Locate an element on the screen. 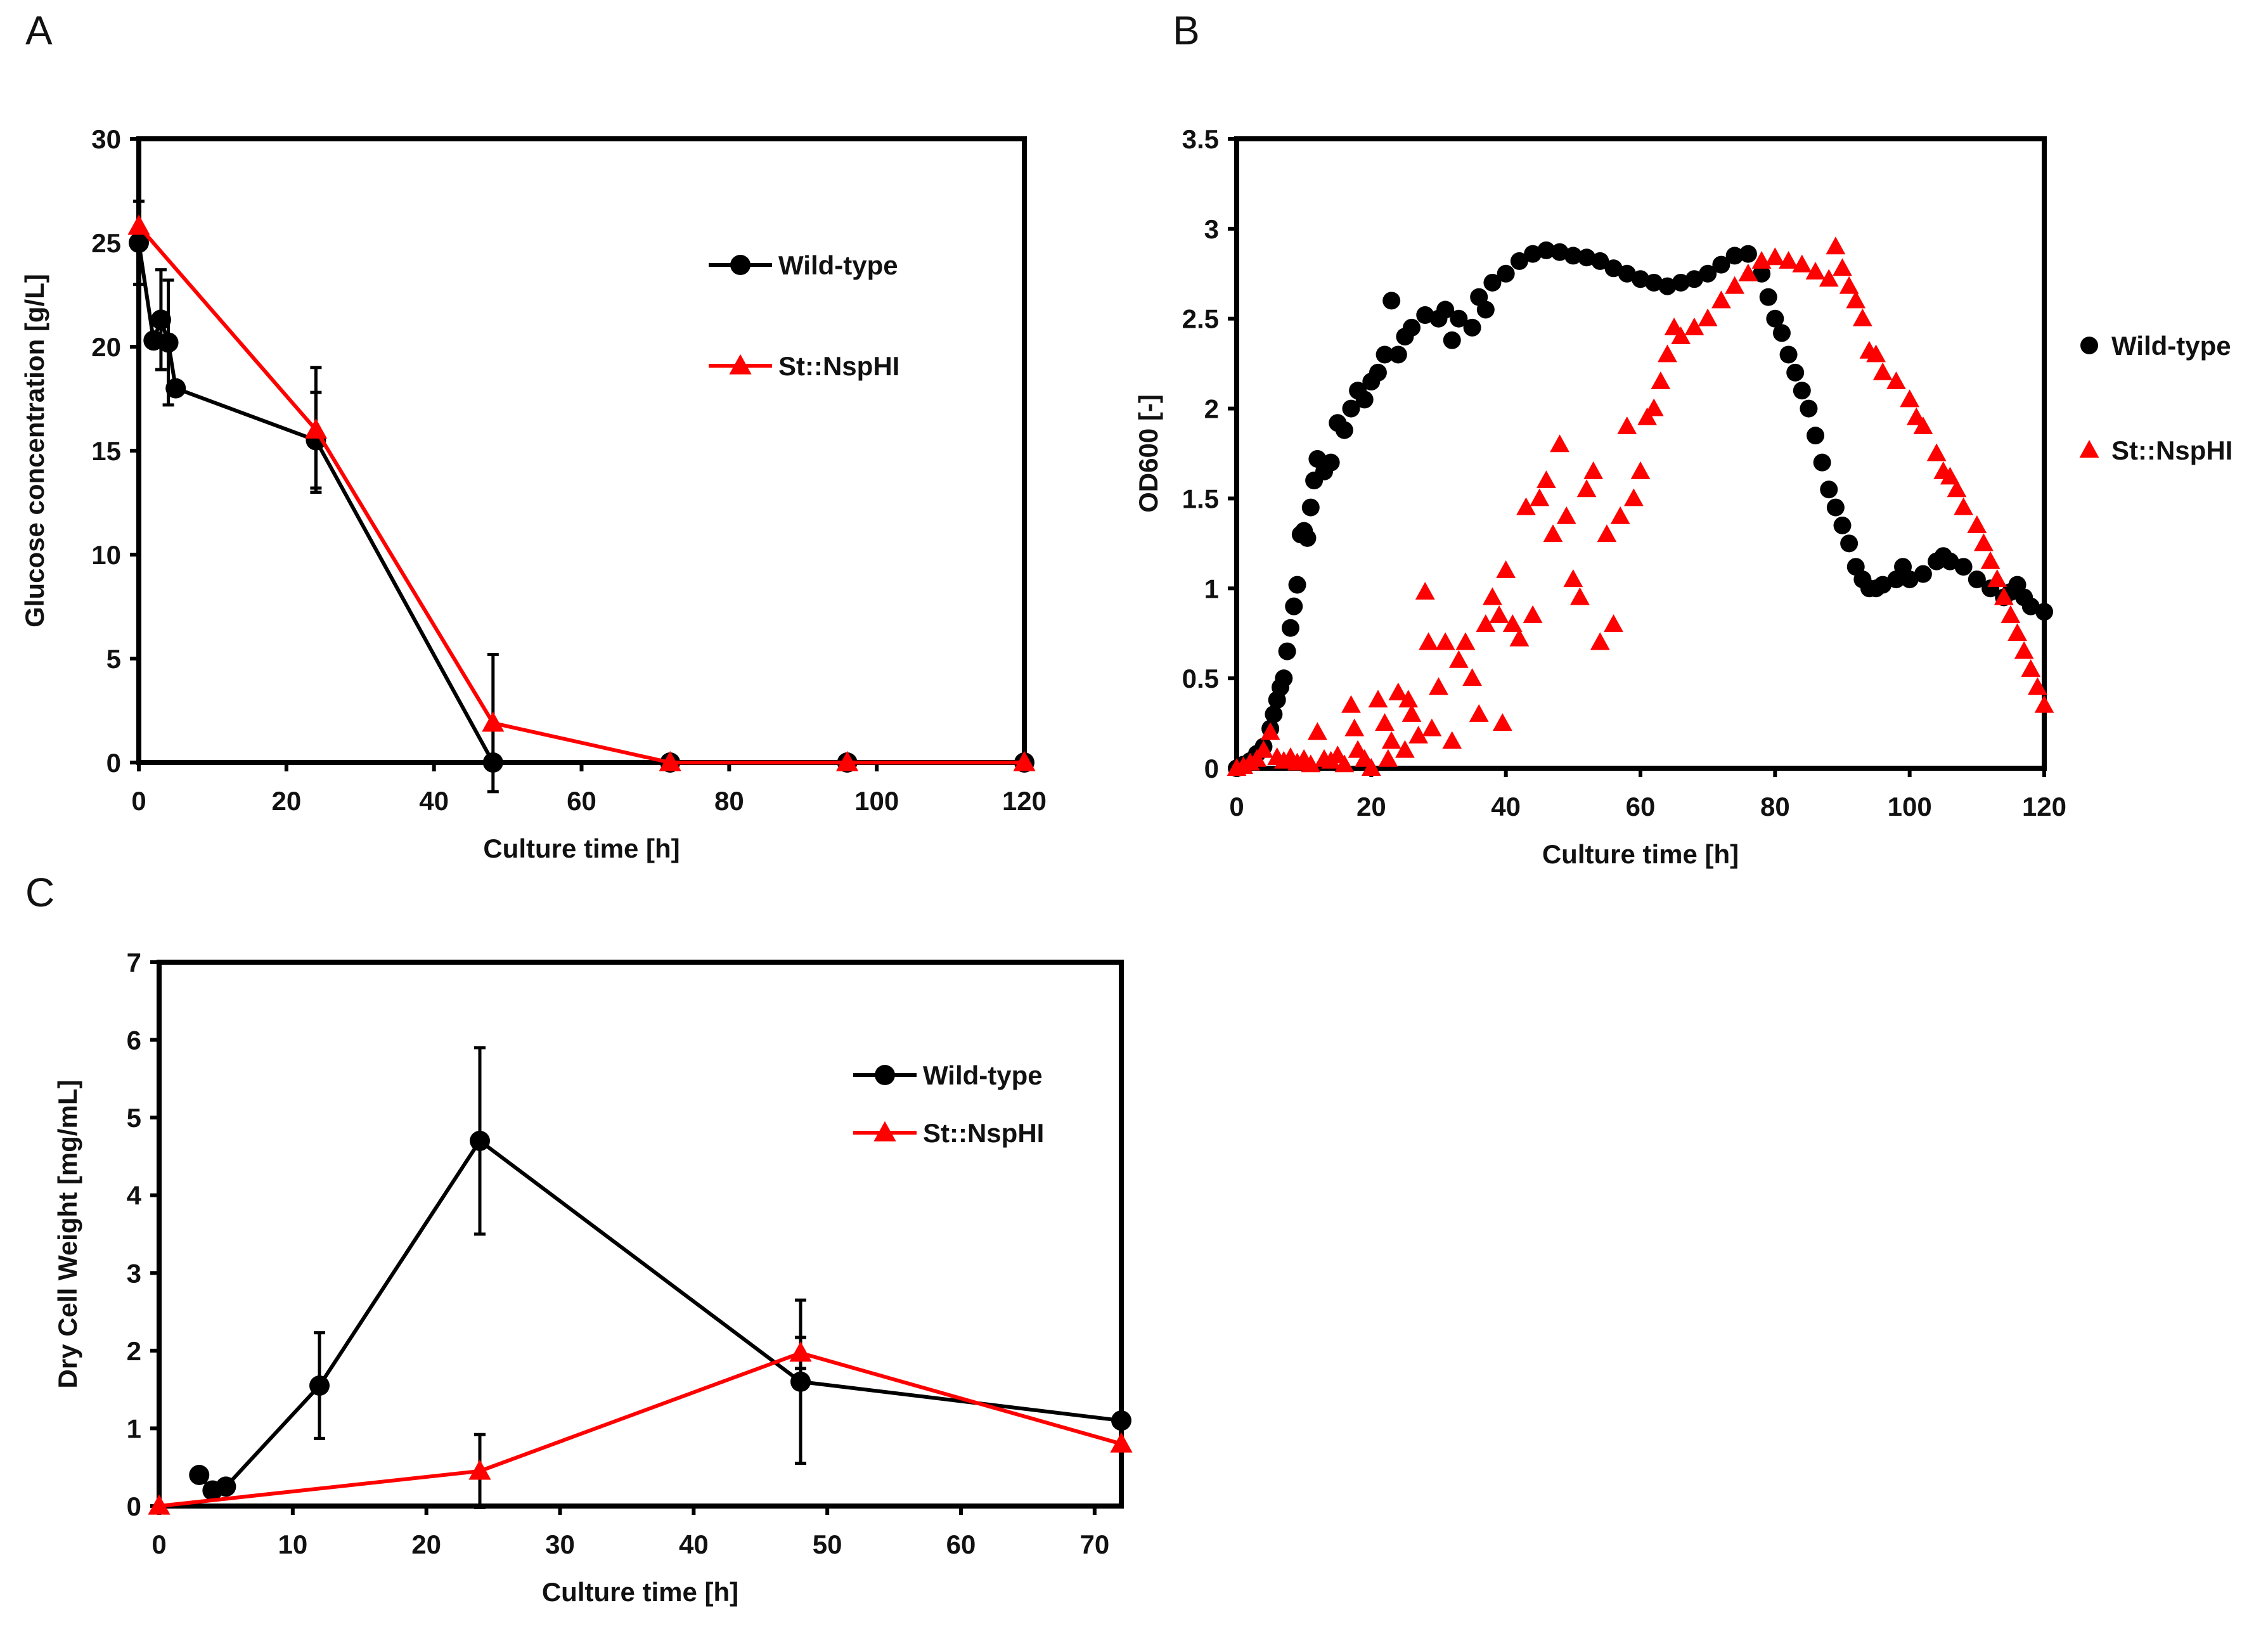  legend-st-nsphi-label: St::NspHI is located at coordinates (983, 1133).